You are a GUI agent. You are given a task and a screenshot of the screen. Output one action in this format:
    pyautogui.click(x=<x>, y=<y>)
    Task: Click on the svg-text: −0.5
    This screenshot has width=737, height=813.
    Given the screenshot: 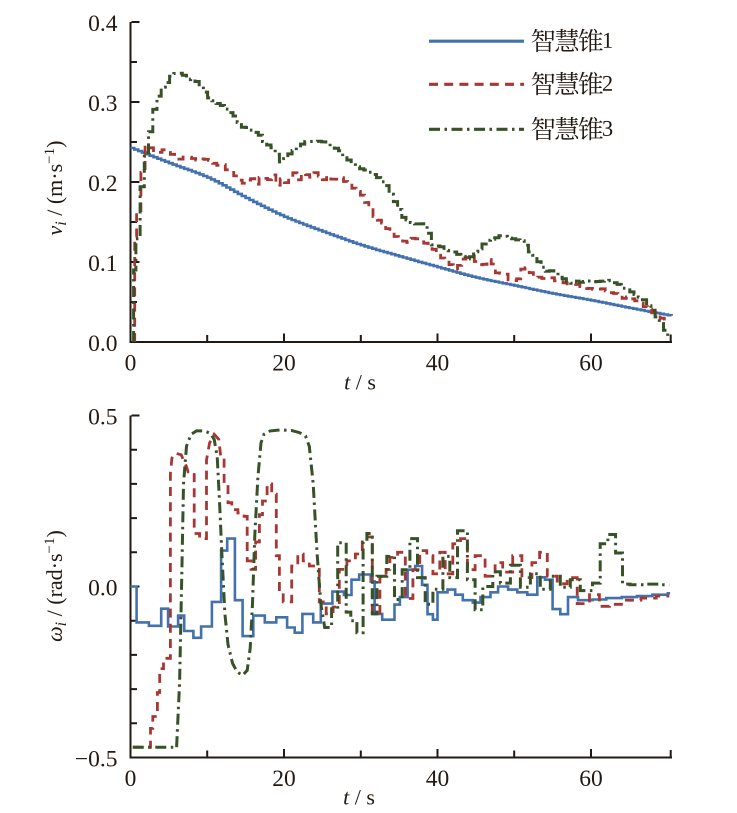 What is the action you would take?
    pyautogui.click(x=96, y=760)
    